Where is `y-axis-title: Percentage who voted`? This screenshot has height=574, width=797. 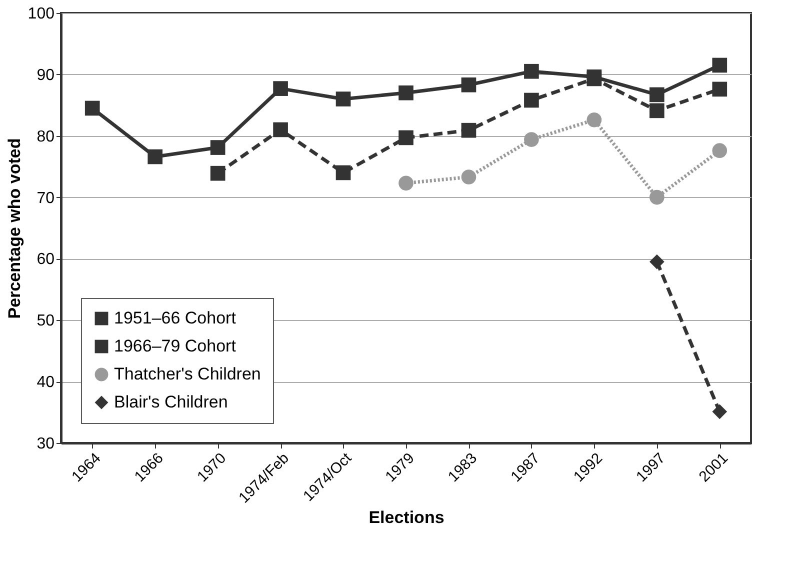
y-axis-title: Percentage who voted is located at coordinates (14, 228).